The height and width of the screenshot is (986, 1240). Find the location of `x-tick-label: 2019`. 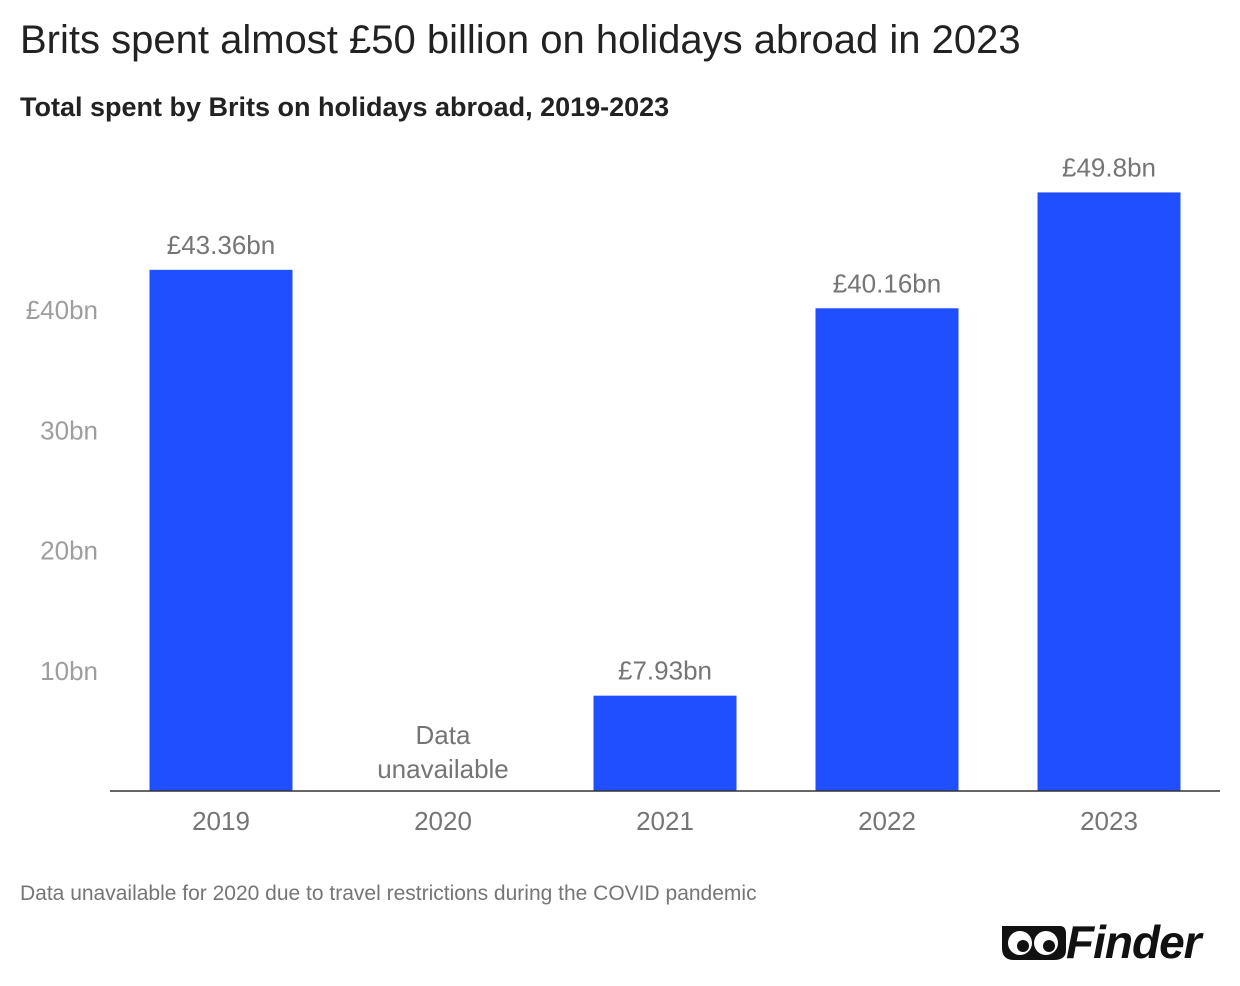

x-tick-label: 2019 is located at coordinates (221, 821).